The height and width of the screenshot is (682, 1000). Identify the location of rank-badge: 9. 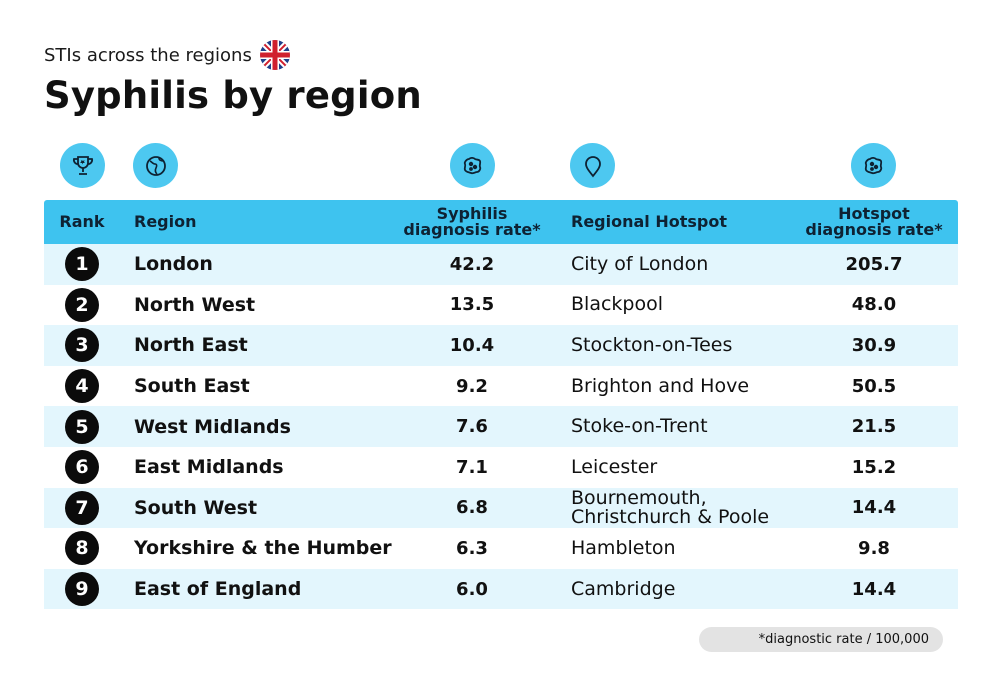
(82, 589).